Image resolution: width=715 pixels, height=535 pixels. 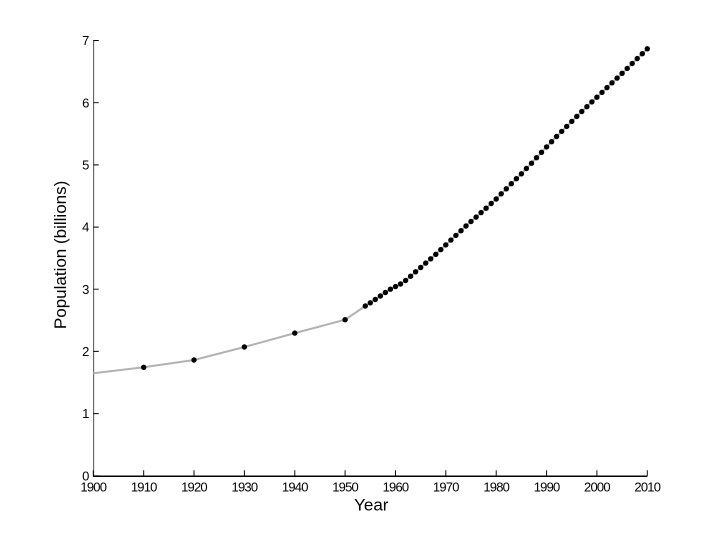 I want to click on svg-text: 0, so click(x=85, y=475).